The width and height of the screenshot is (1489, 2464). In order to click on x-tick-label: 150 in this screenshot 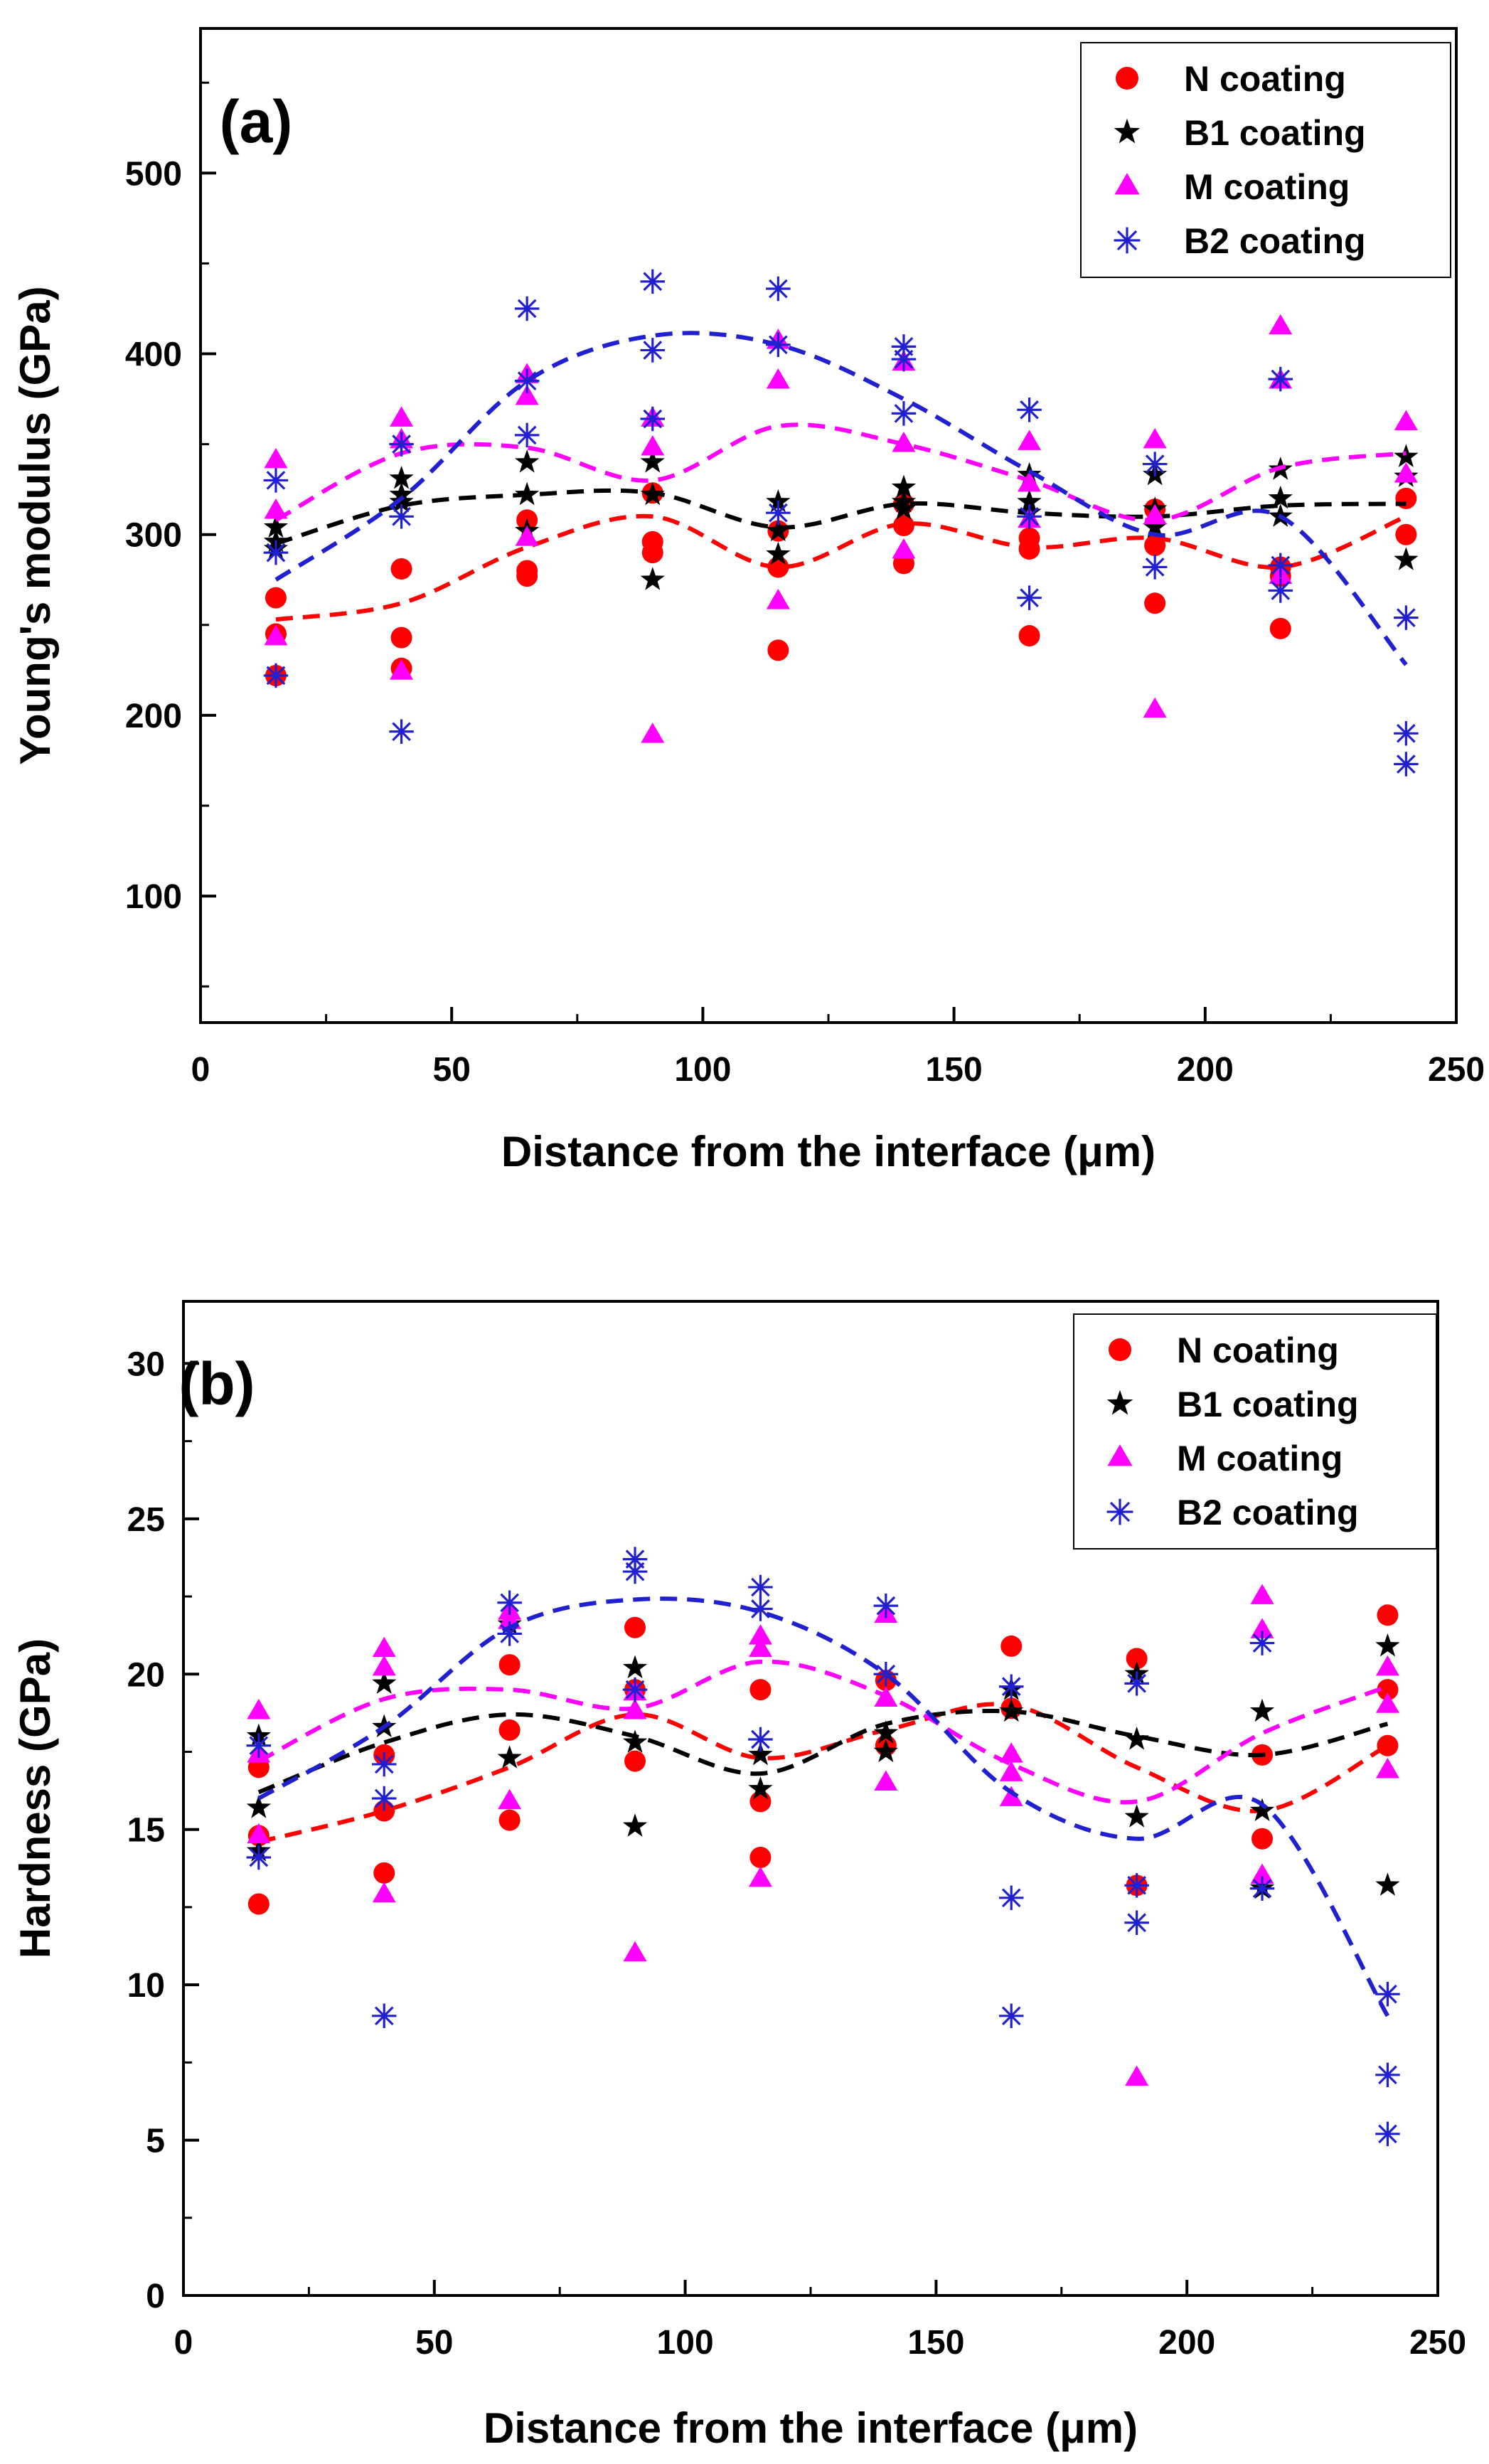, I will do `click(954, 1070)`.